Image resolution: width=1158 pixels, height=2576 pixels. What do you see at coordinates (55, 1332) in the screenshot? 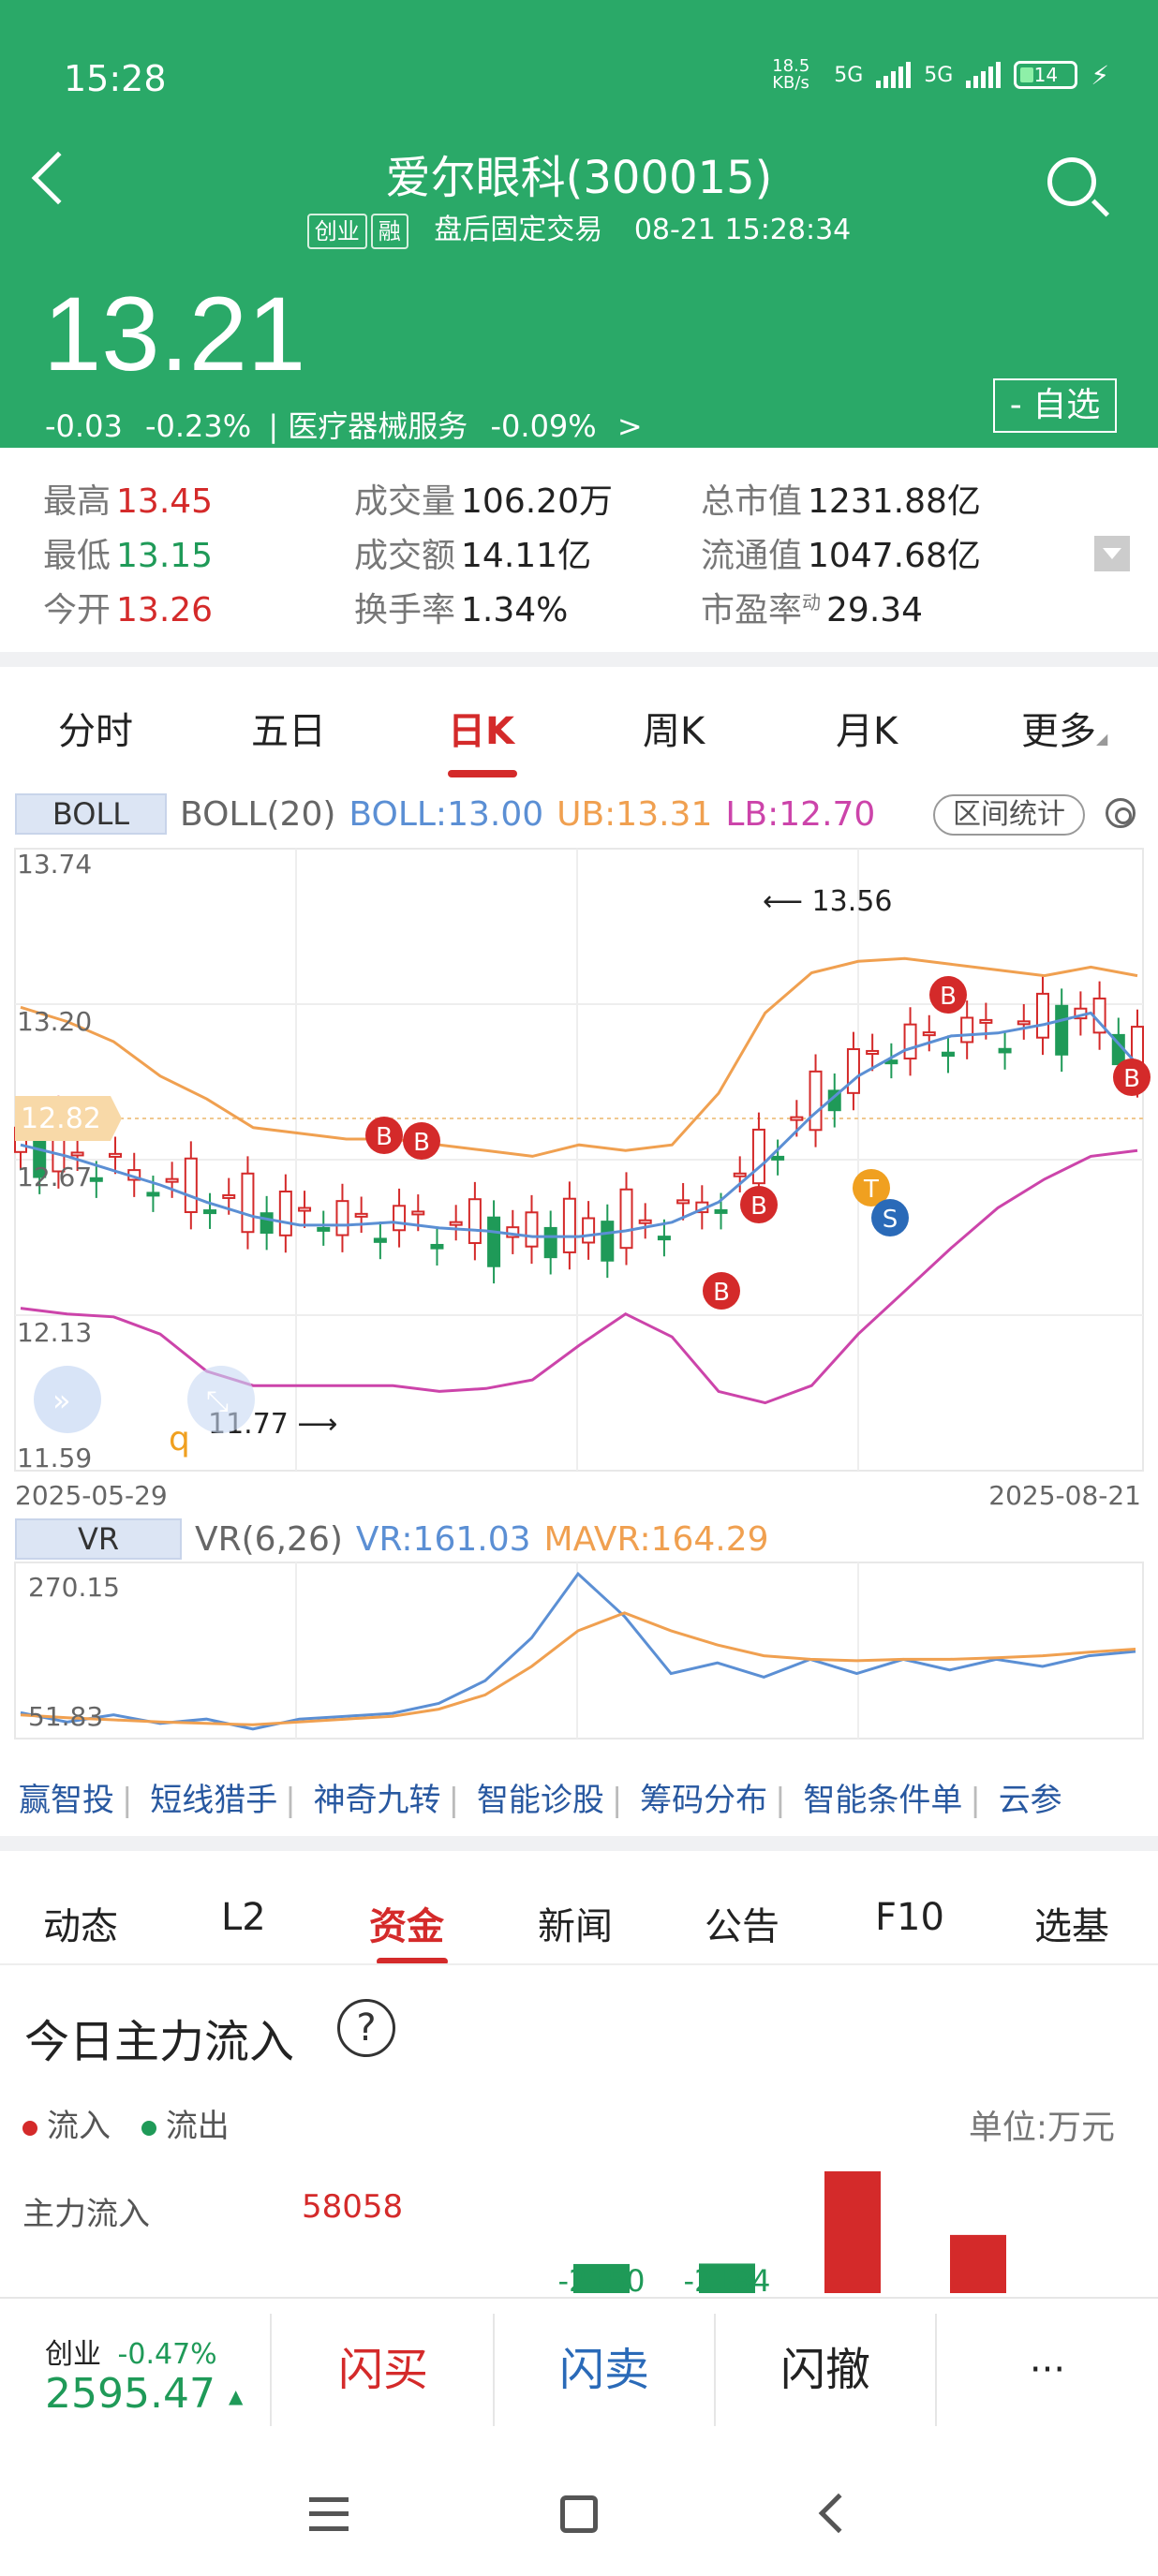
I see `y-label-4: 12.13` at bounding box center [55, 1332].